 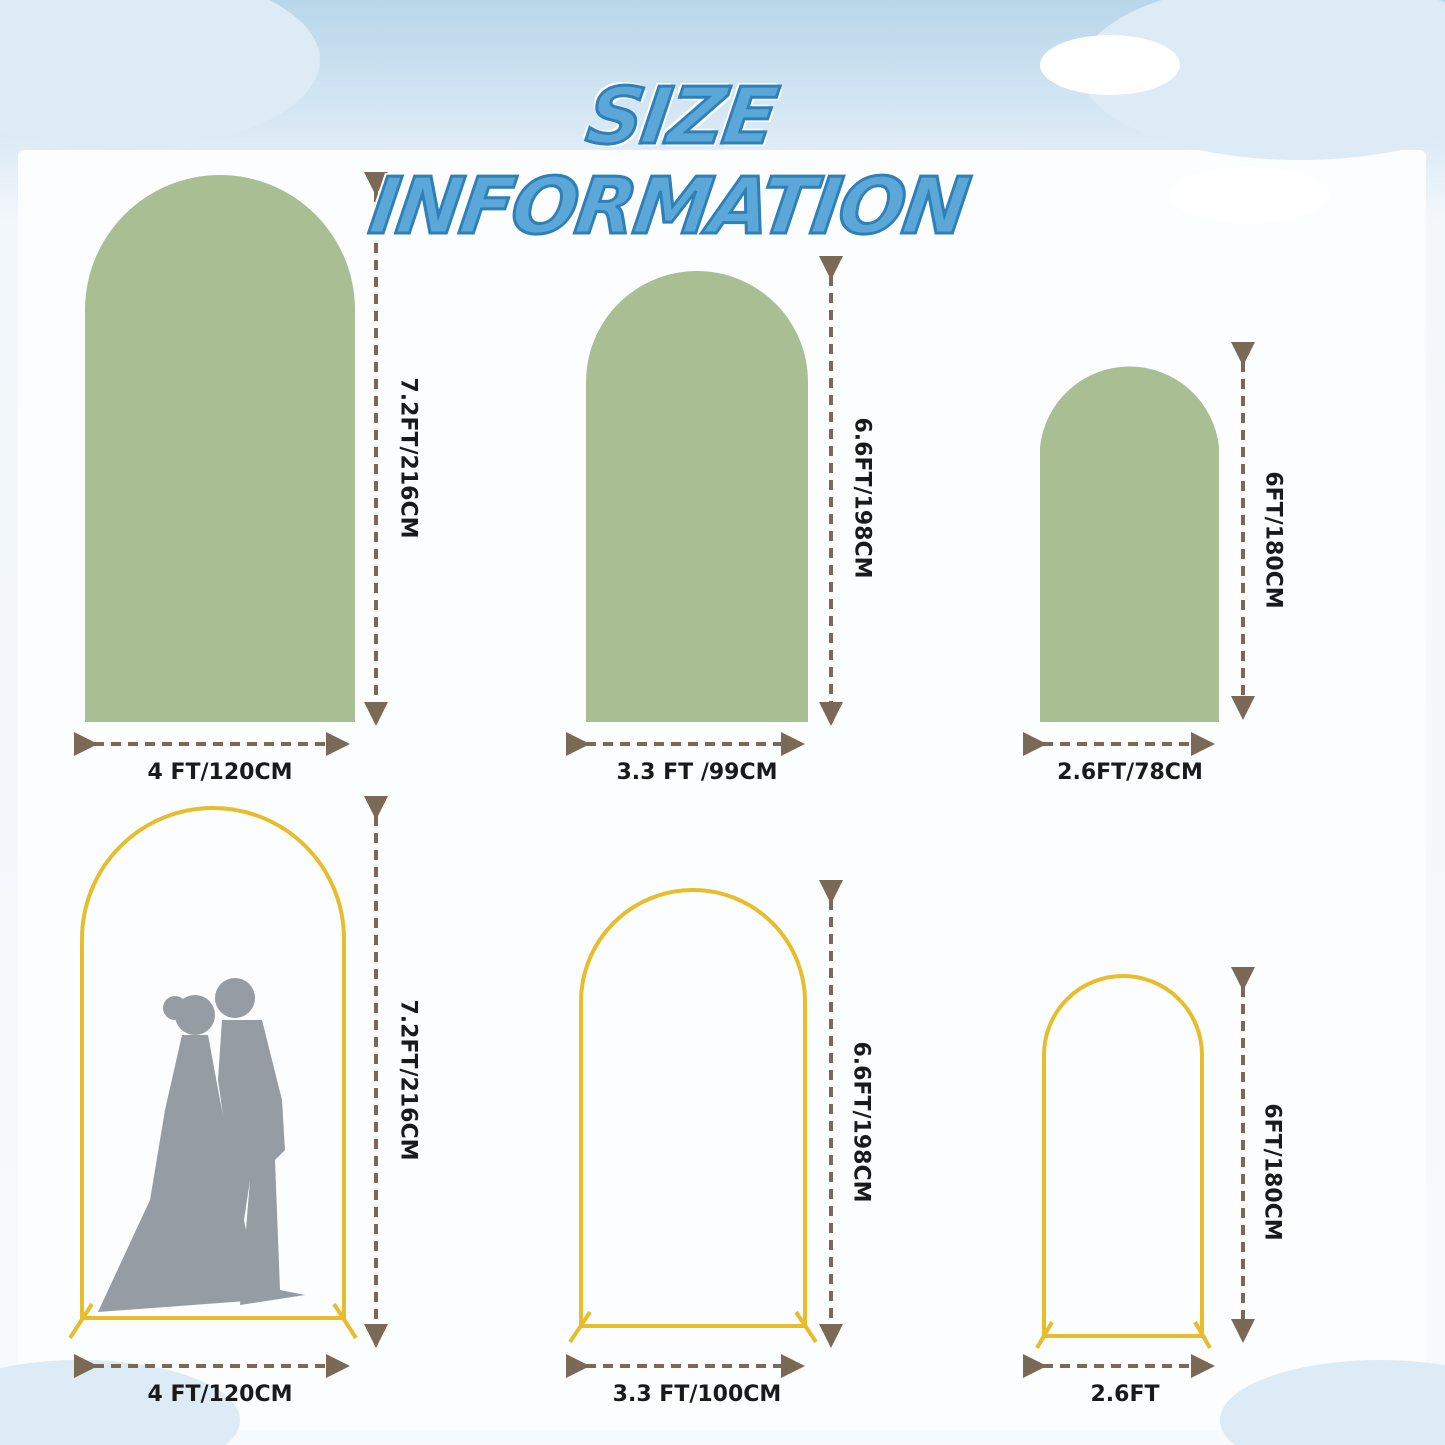 What do you see at coordinates (408, 1080) in the screenshot?
I see `frame-1-height: 7.2FT/216CM` at bounding box center [408, 1080].